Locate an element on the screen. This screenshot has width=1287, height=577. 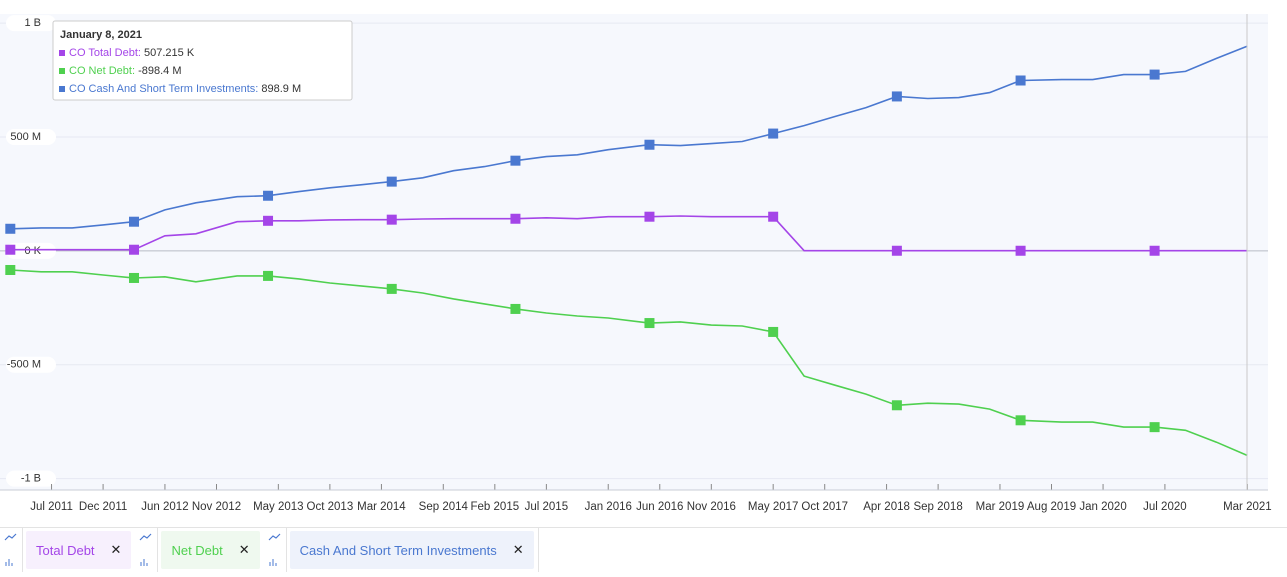
x-tick-label: Jun 2012 is located at coordinates (164, 507).